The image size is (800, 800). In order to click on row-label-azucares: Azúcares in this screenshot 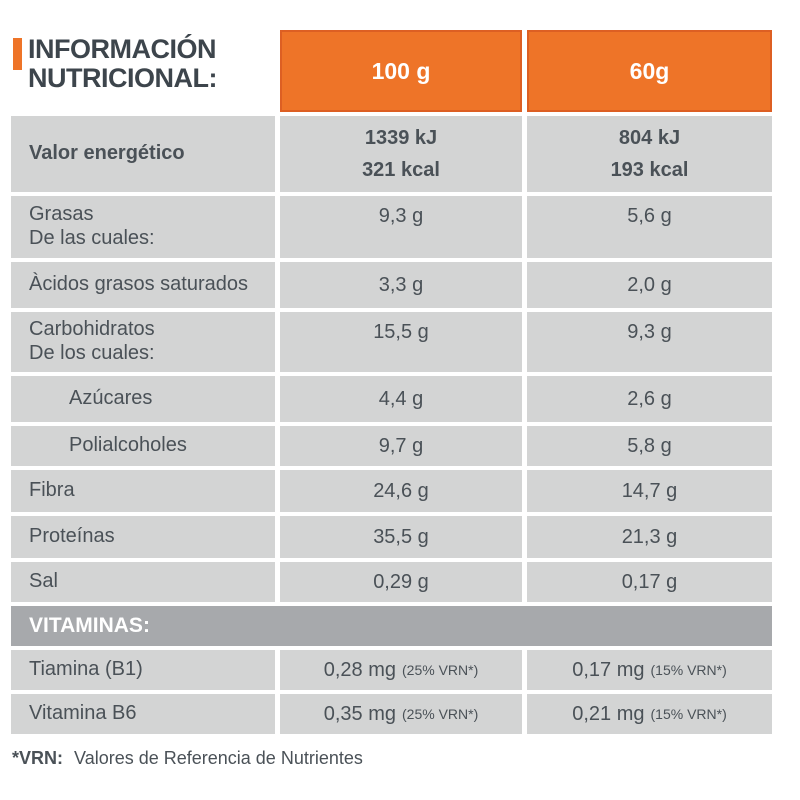, I will do `click(143, 399)`.